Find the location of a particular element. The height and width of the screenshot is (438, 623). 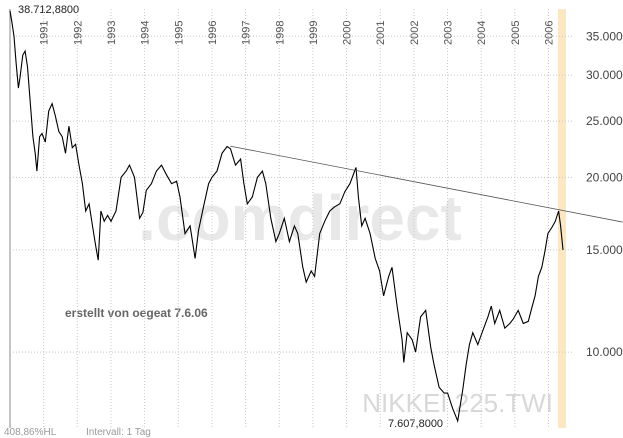

x-tick-label: 1994 is located at coordinates (146, 33).